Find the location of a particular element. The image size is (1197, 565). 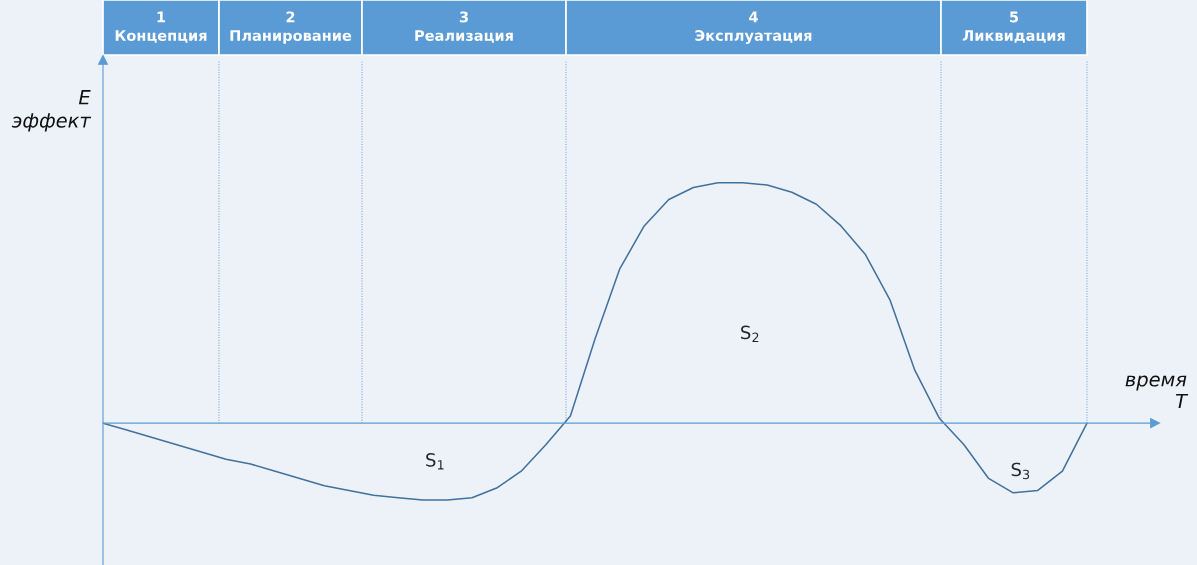

annotation: S$_{3}$ is located at coordinates (1020, 471).